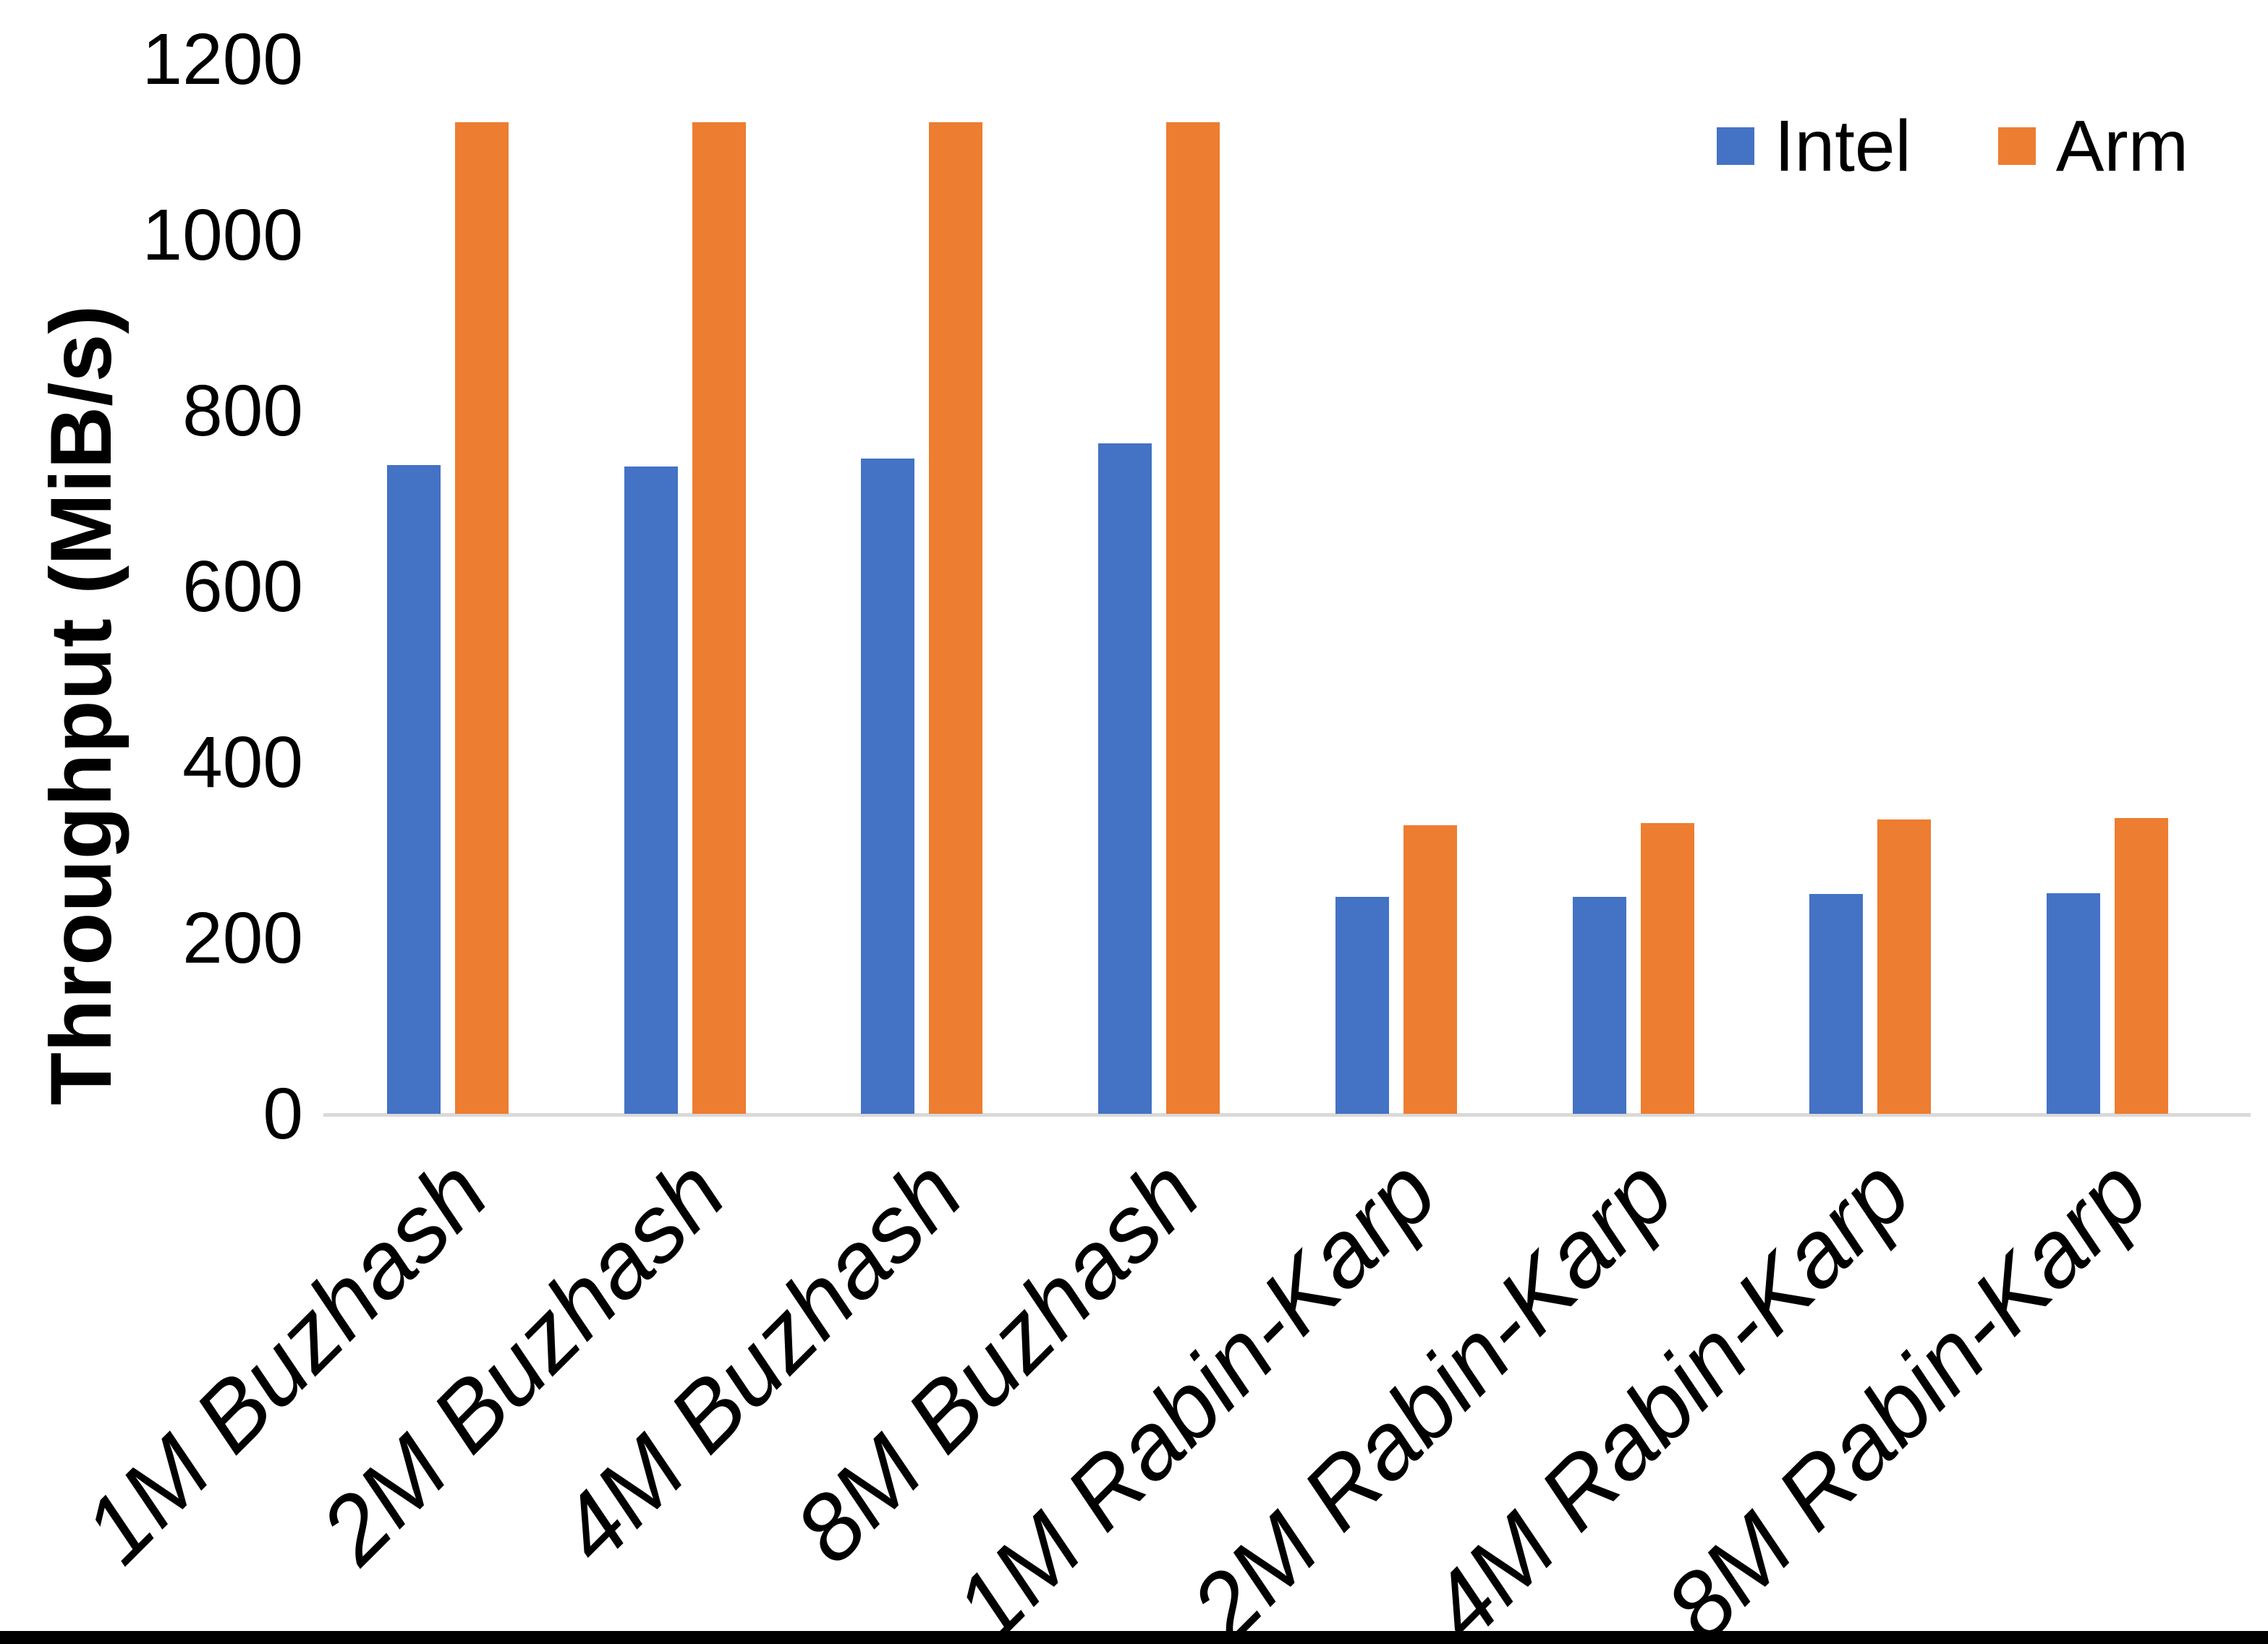 This screenshot has height=1644, width=2268. I want to click on y-axis-tick-label: 0, so click(283, 1113).